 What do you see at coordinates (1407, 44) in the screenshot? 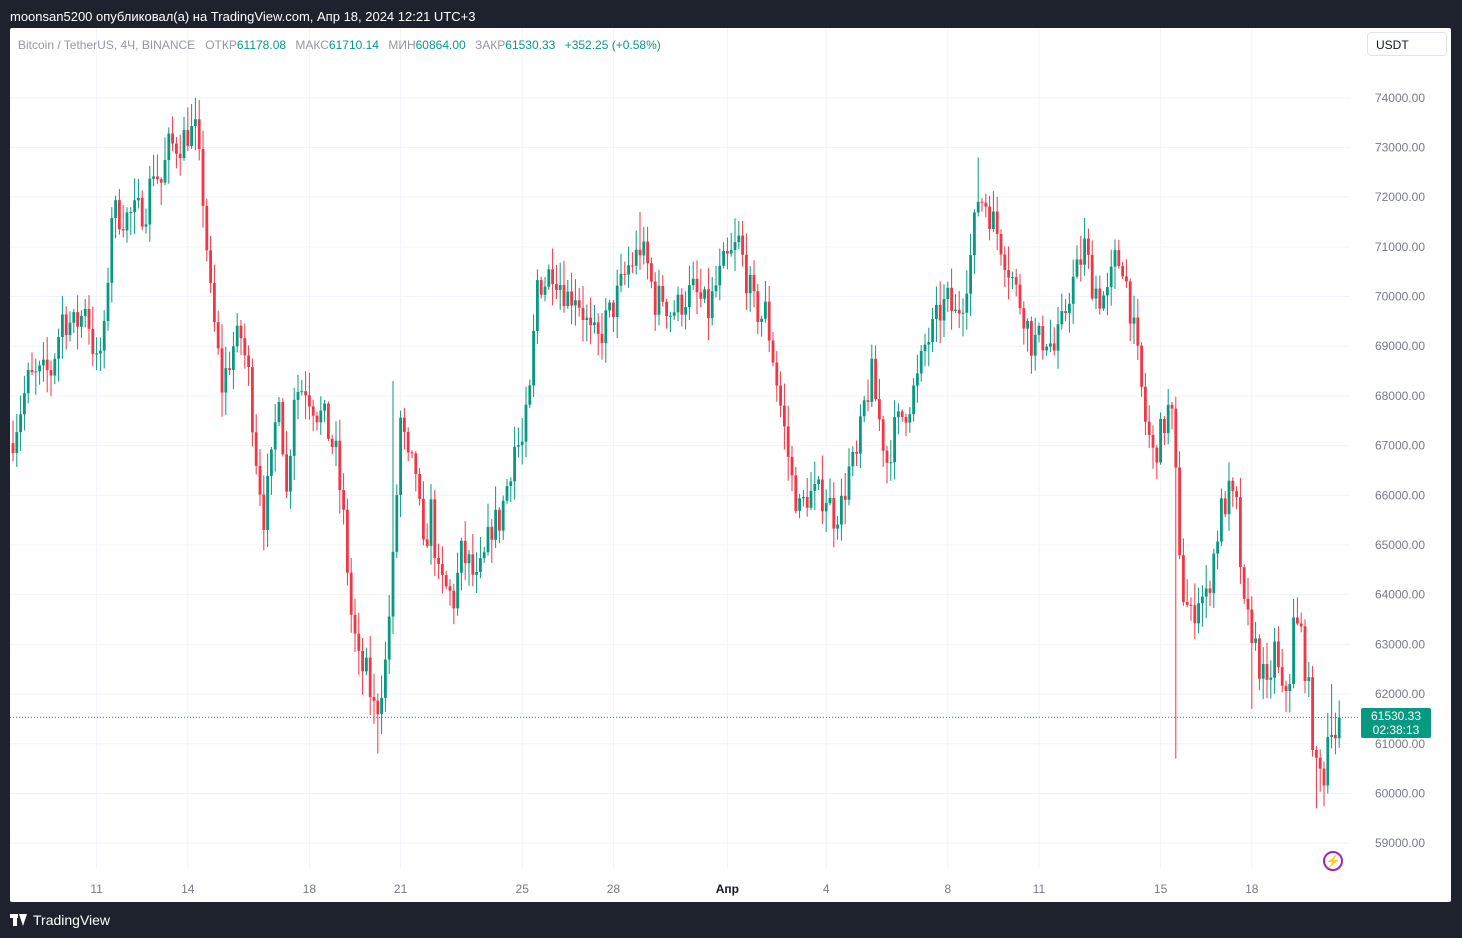
I see `currency-selector: USDT` at bounding box center [1407, 44].